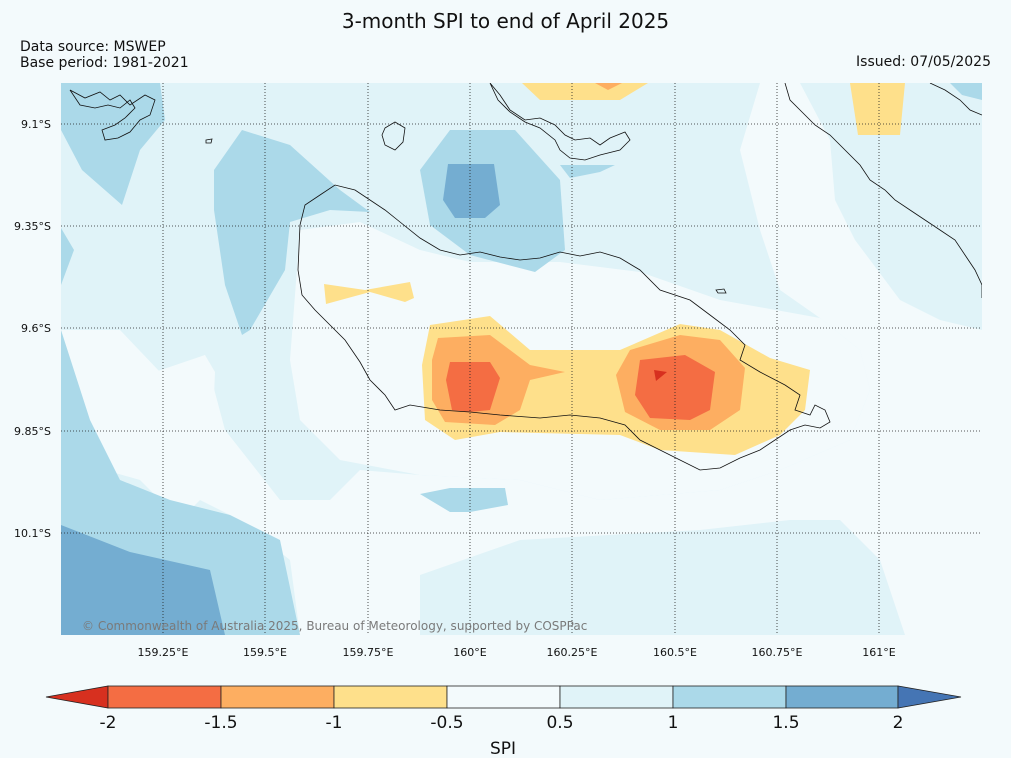 This screenshot has width=1011, height=758. I want to click on lon-label: 160°E, so click(469, 652).